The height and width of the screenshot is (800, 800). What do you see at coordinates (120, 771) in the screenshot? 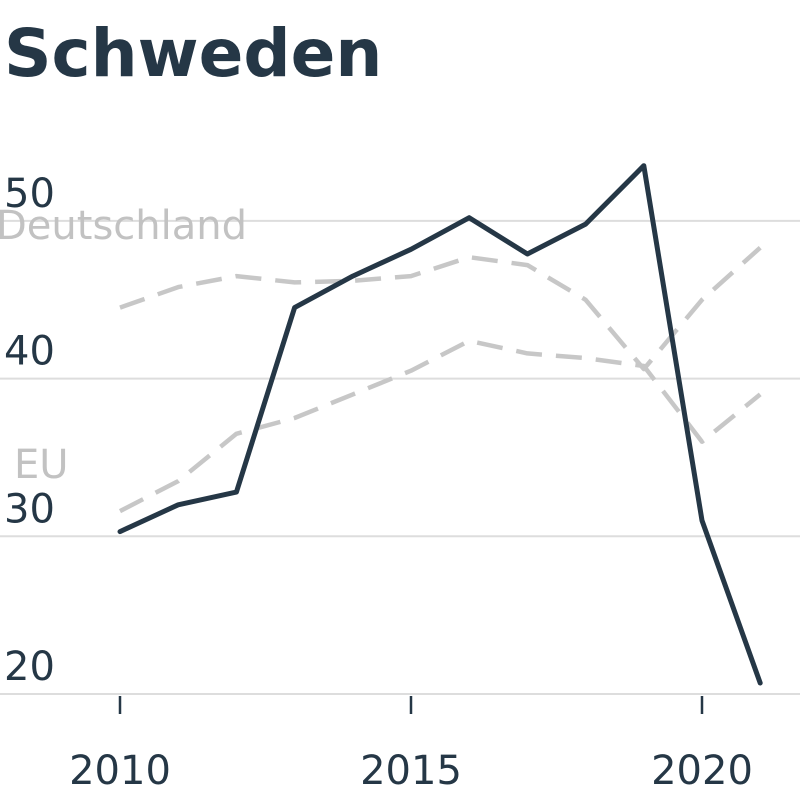
I see `x-tick-label-2010: 2010` at bounding box center [120, 771].